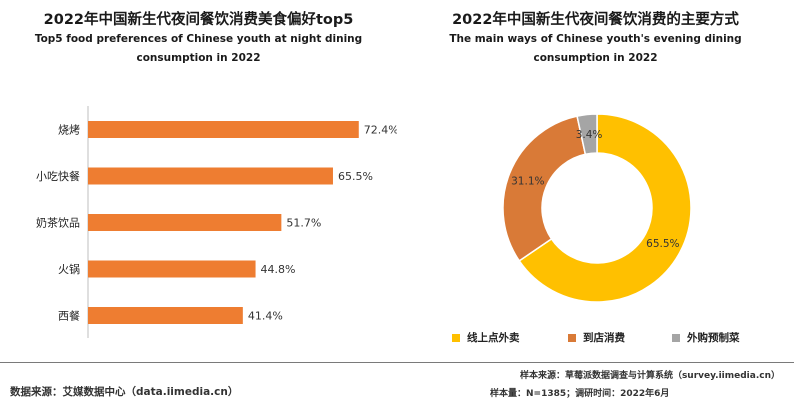 The image size is (794, 406). I want to click on left-chart-title: 2022年中国新生代夜间餐饮消费美食偏好top5, so click(198, 20).